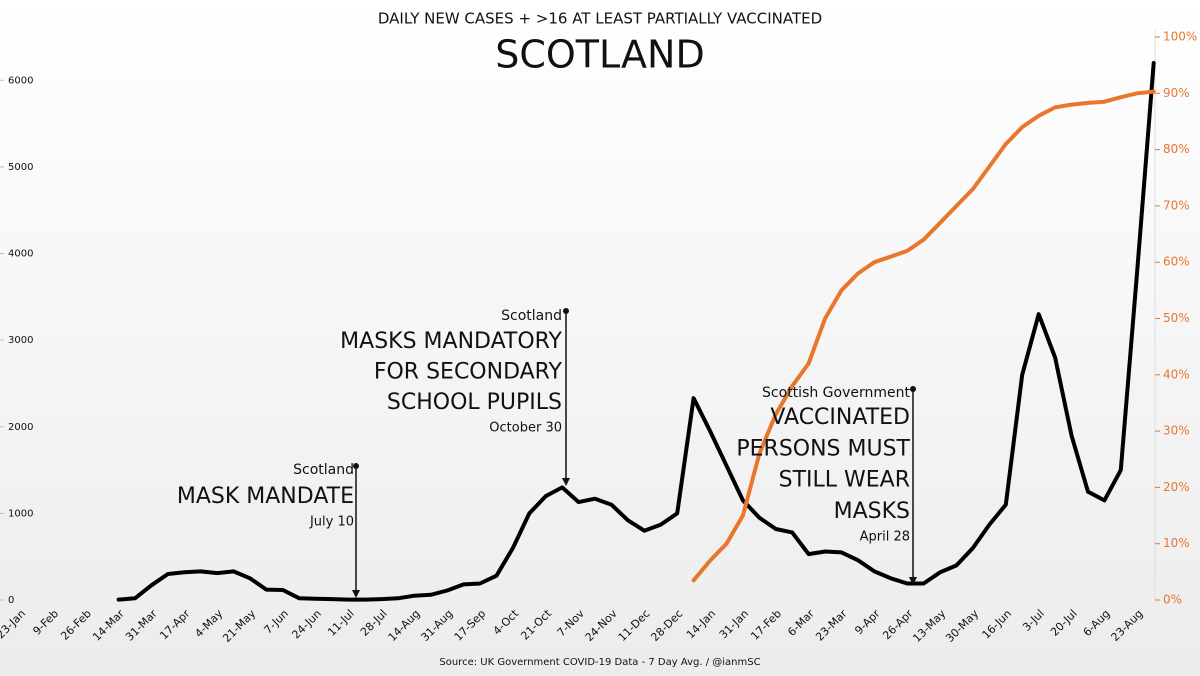  Describe the element at coordinates (1180, 37) in the screenshot. I see `y2-tick-label: 100%` at that location.